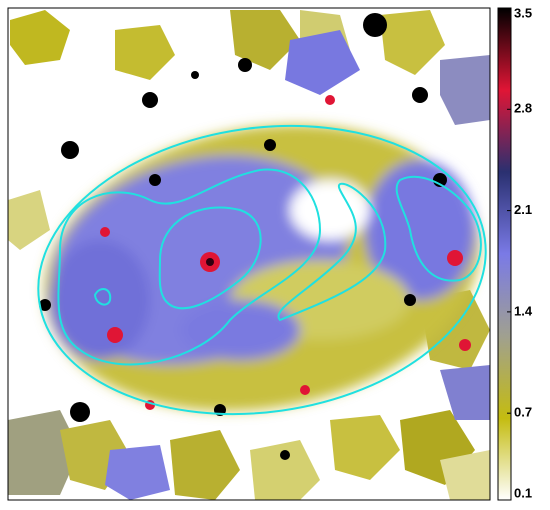  I want to click on colorbar: 0.1 0.7 1.4 2.1 2.8 3.5, so click(515, 253).